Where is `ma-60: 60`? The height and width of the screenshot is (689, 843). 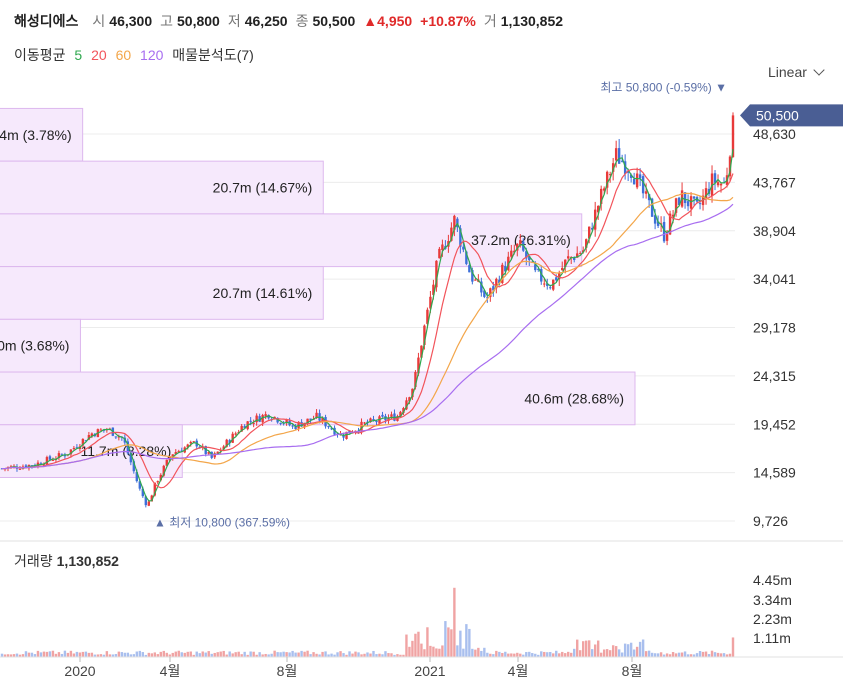 ma-60: 60 is located at coordinates (123, 55).